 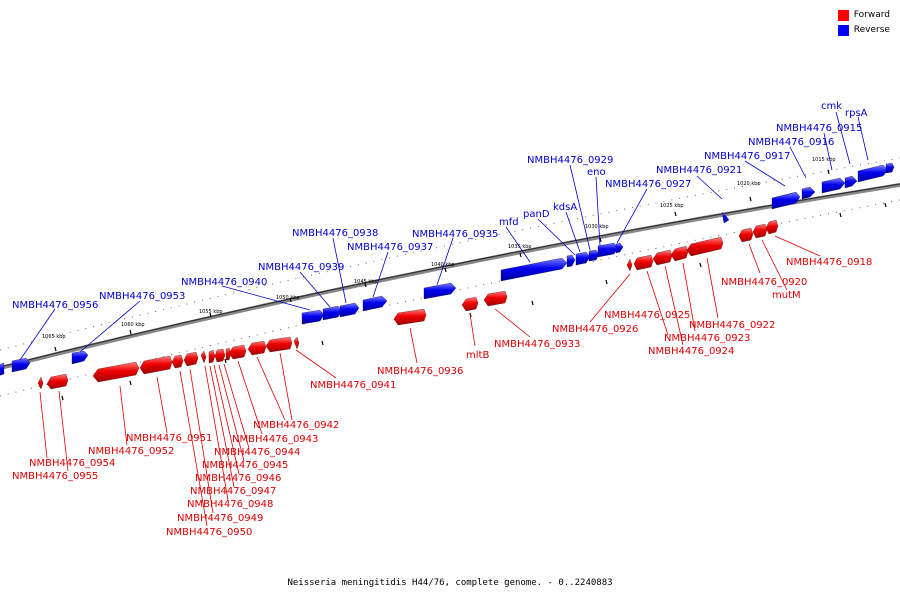 I want to click on gene-label-NMBH4476_0952: NMBH4476_0952, so click(x=131, y=451).